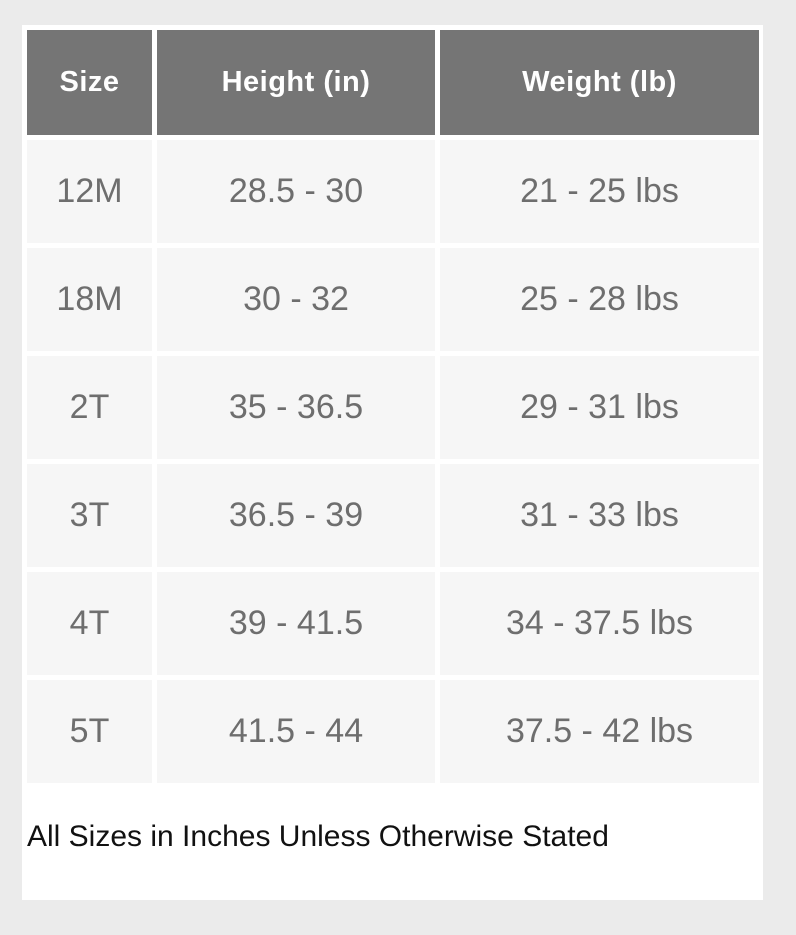 The width and height of the screenshot is (796, 935). I want to click on height-cell: 36.5 - 39, so click(296, 515).